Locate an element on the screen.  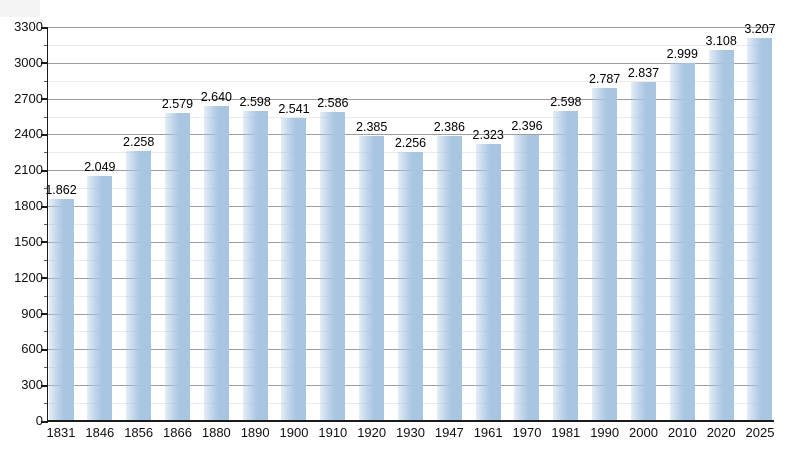
x-axis-tick-label: 1947 is located at coordinates (449, 432).